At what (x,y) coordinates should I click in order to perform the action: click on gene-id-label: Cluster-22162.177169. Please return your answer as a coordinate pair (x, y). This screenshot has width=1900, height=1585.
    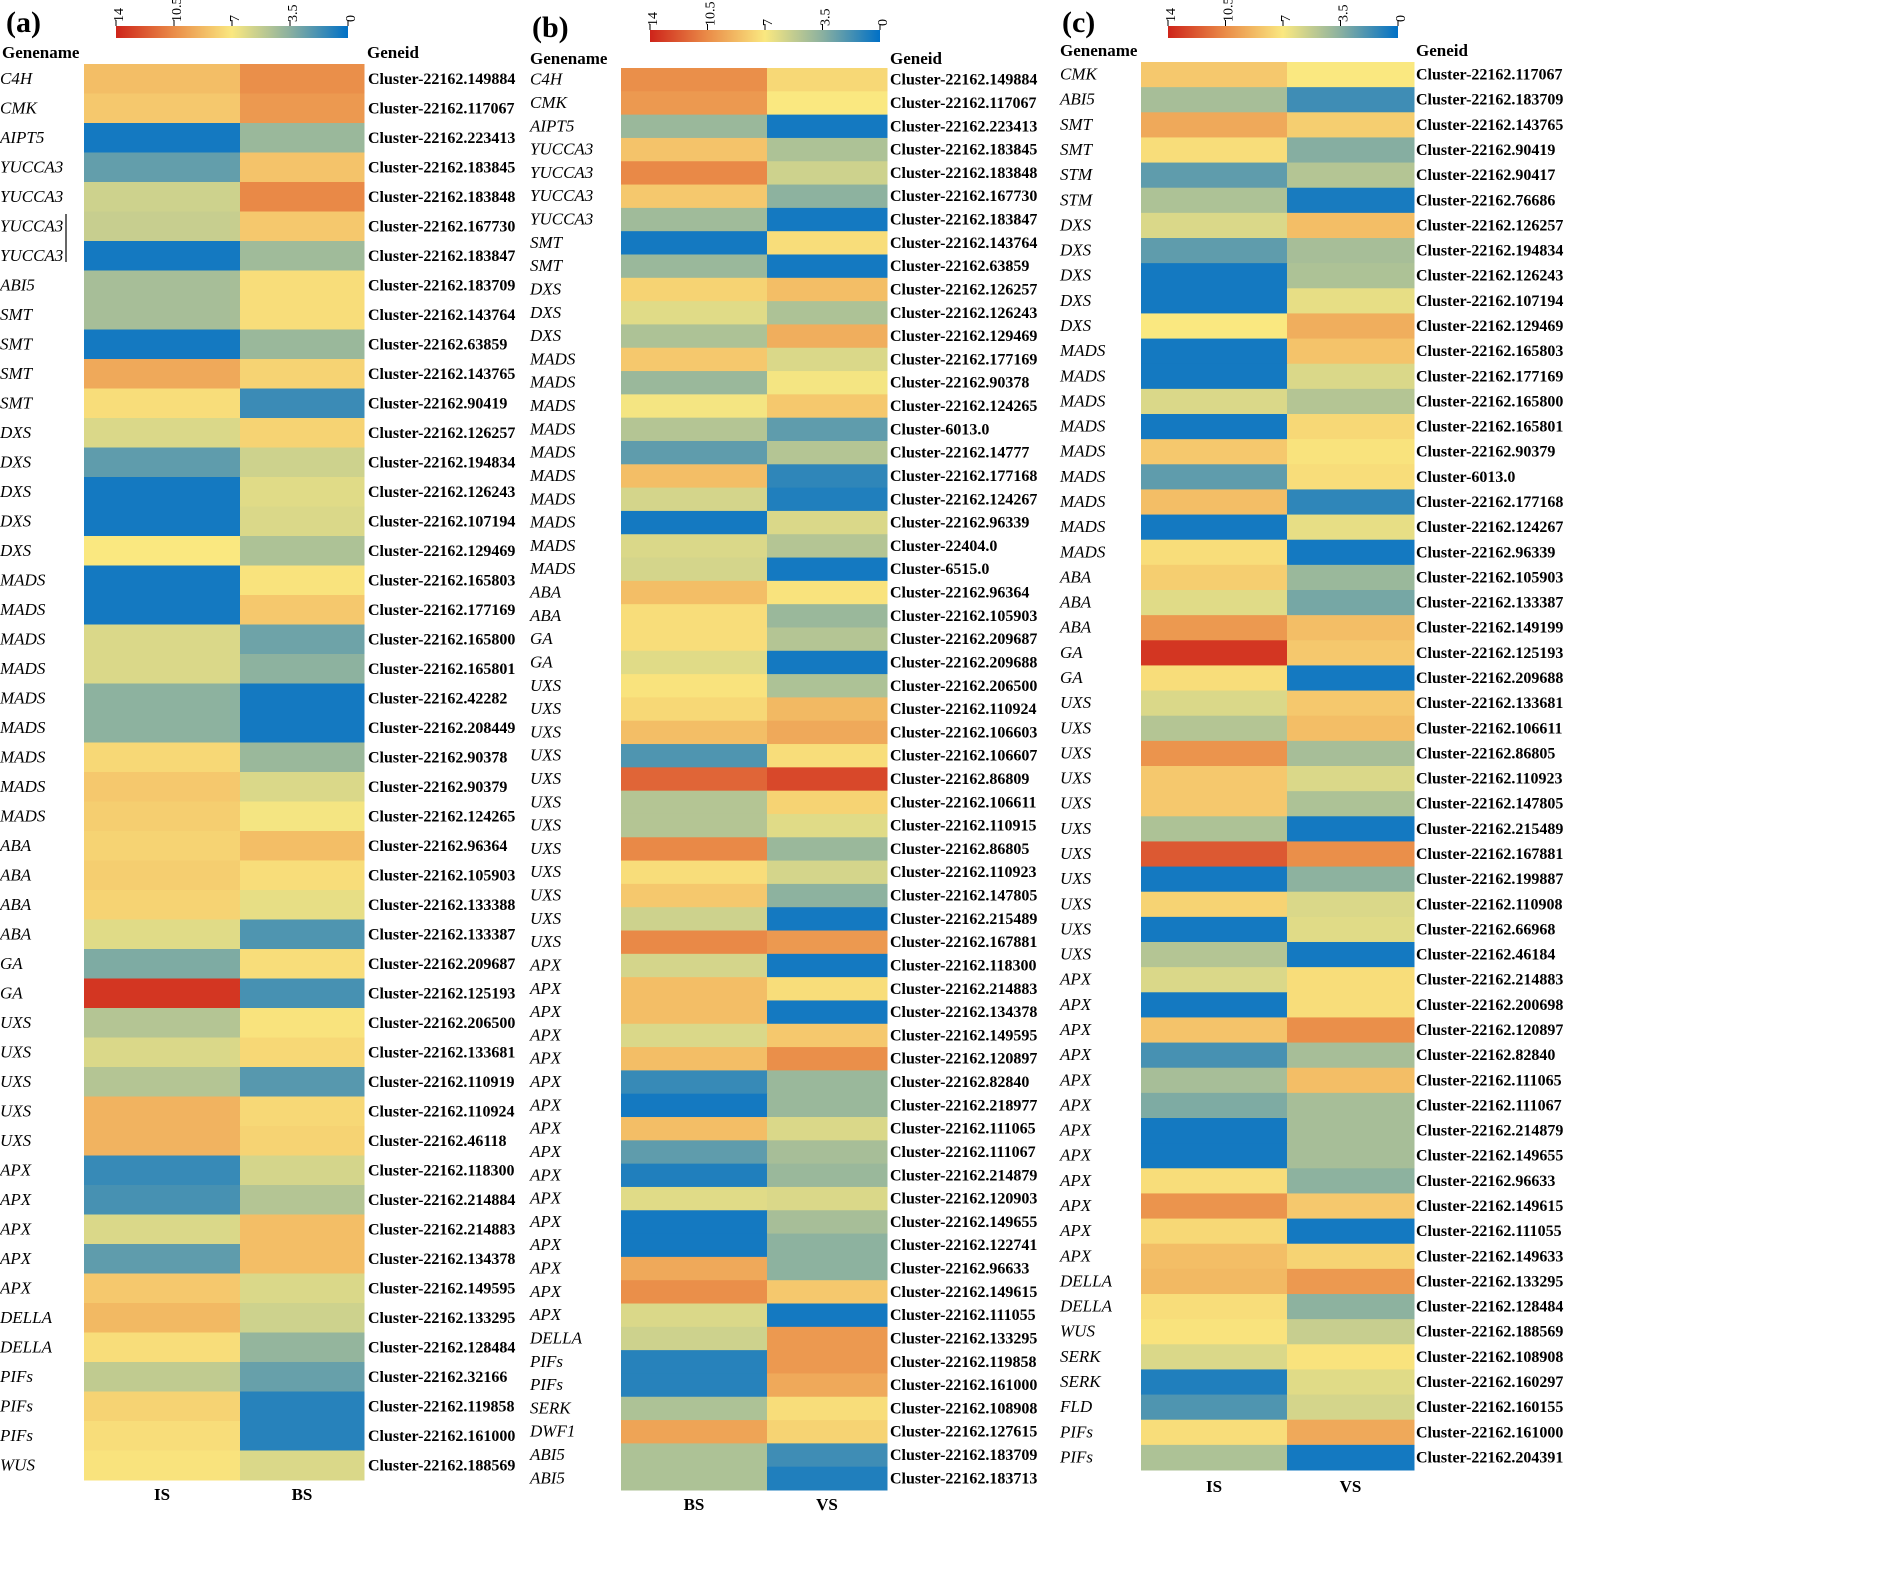
    Looking at the image, I should click on (441, 610).